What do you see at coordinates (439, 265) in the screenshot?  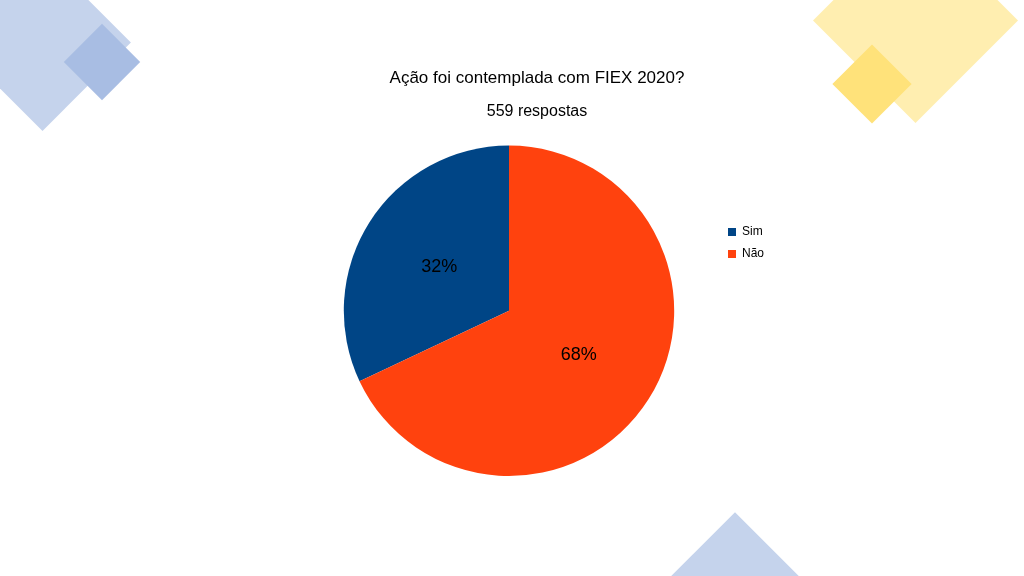 I see `data-label: 32%` at bounding box center [439, 265].